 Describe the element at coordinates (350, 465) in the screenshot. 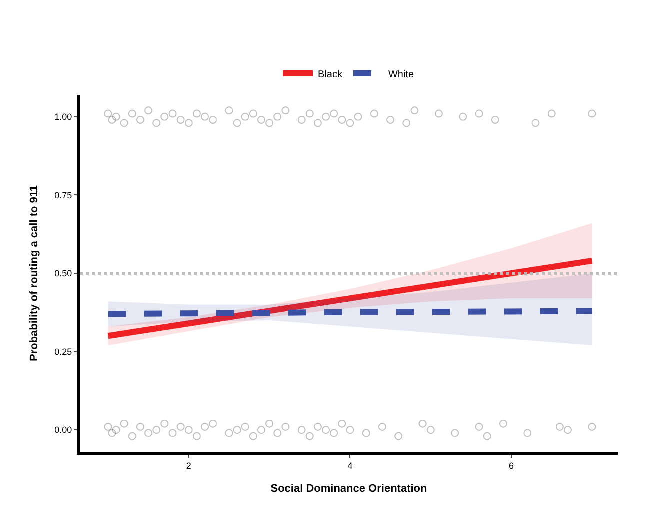

I see `x-tick-label: 4` at that location.